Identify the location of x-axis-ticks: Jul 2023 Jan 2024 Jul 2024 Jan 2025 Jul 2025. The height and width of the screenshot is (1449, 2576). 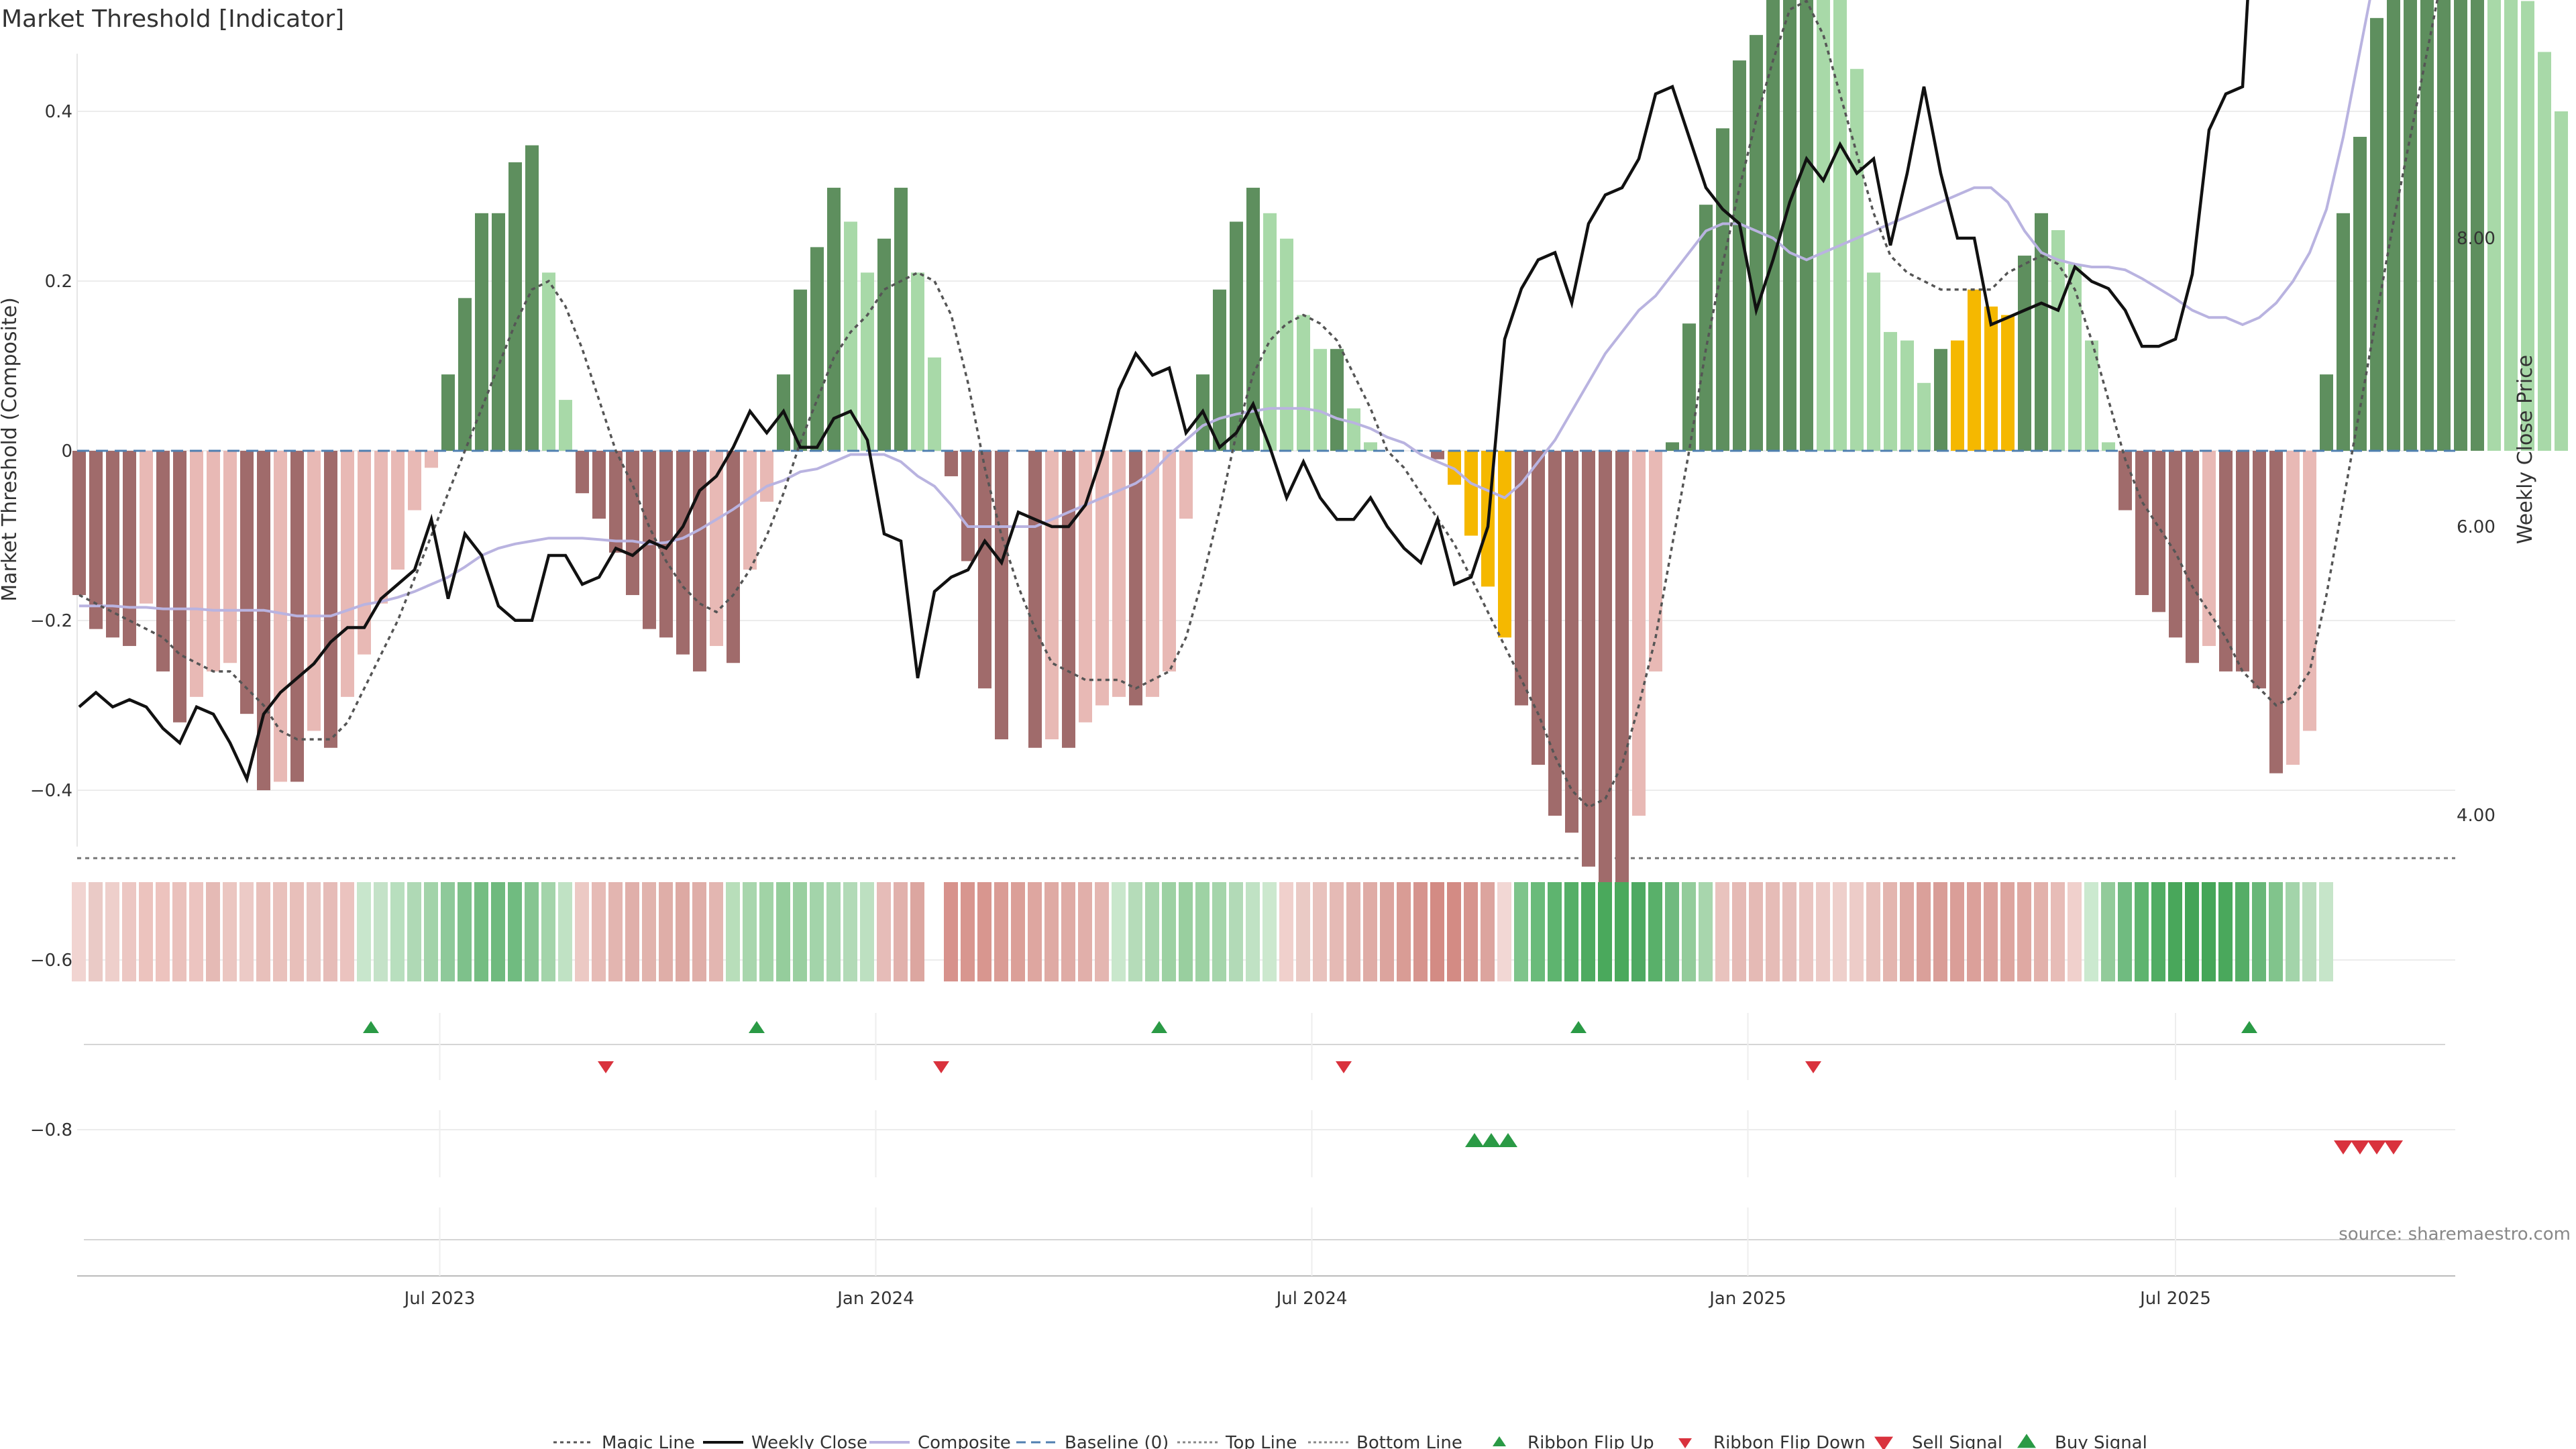
(1307, 1161).